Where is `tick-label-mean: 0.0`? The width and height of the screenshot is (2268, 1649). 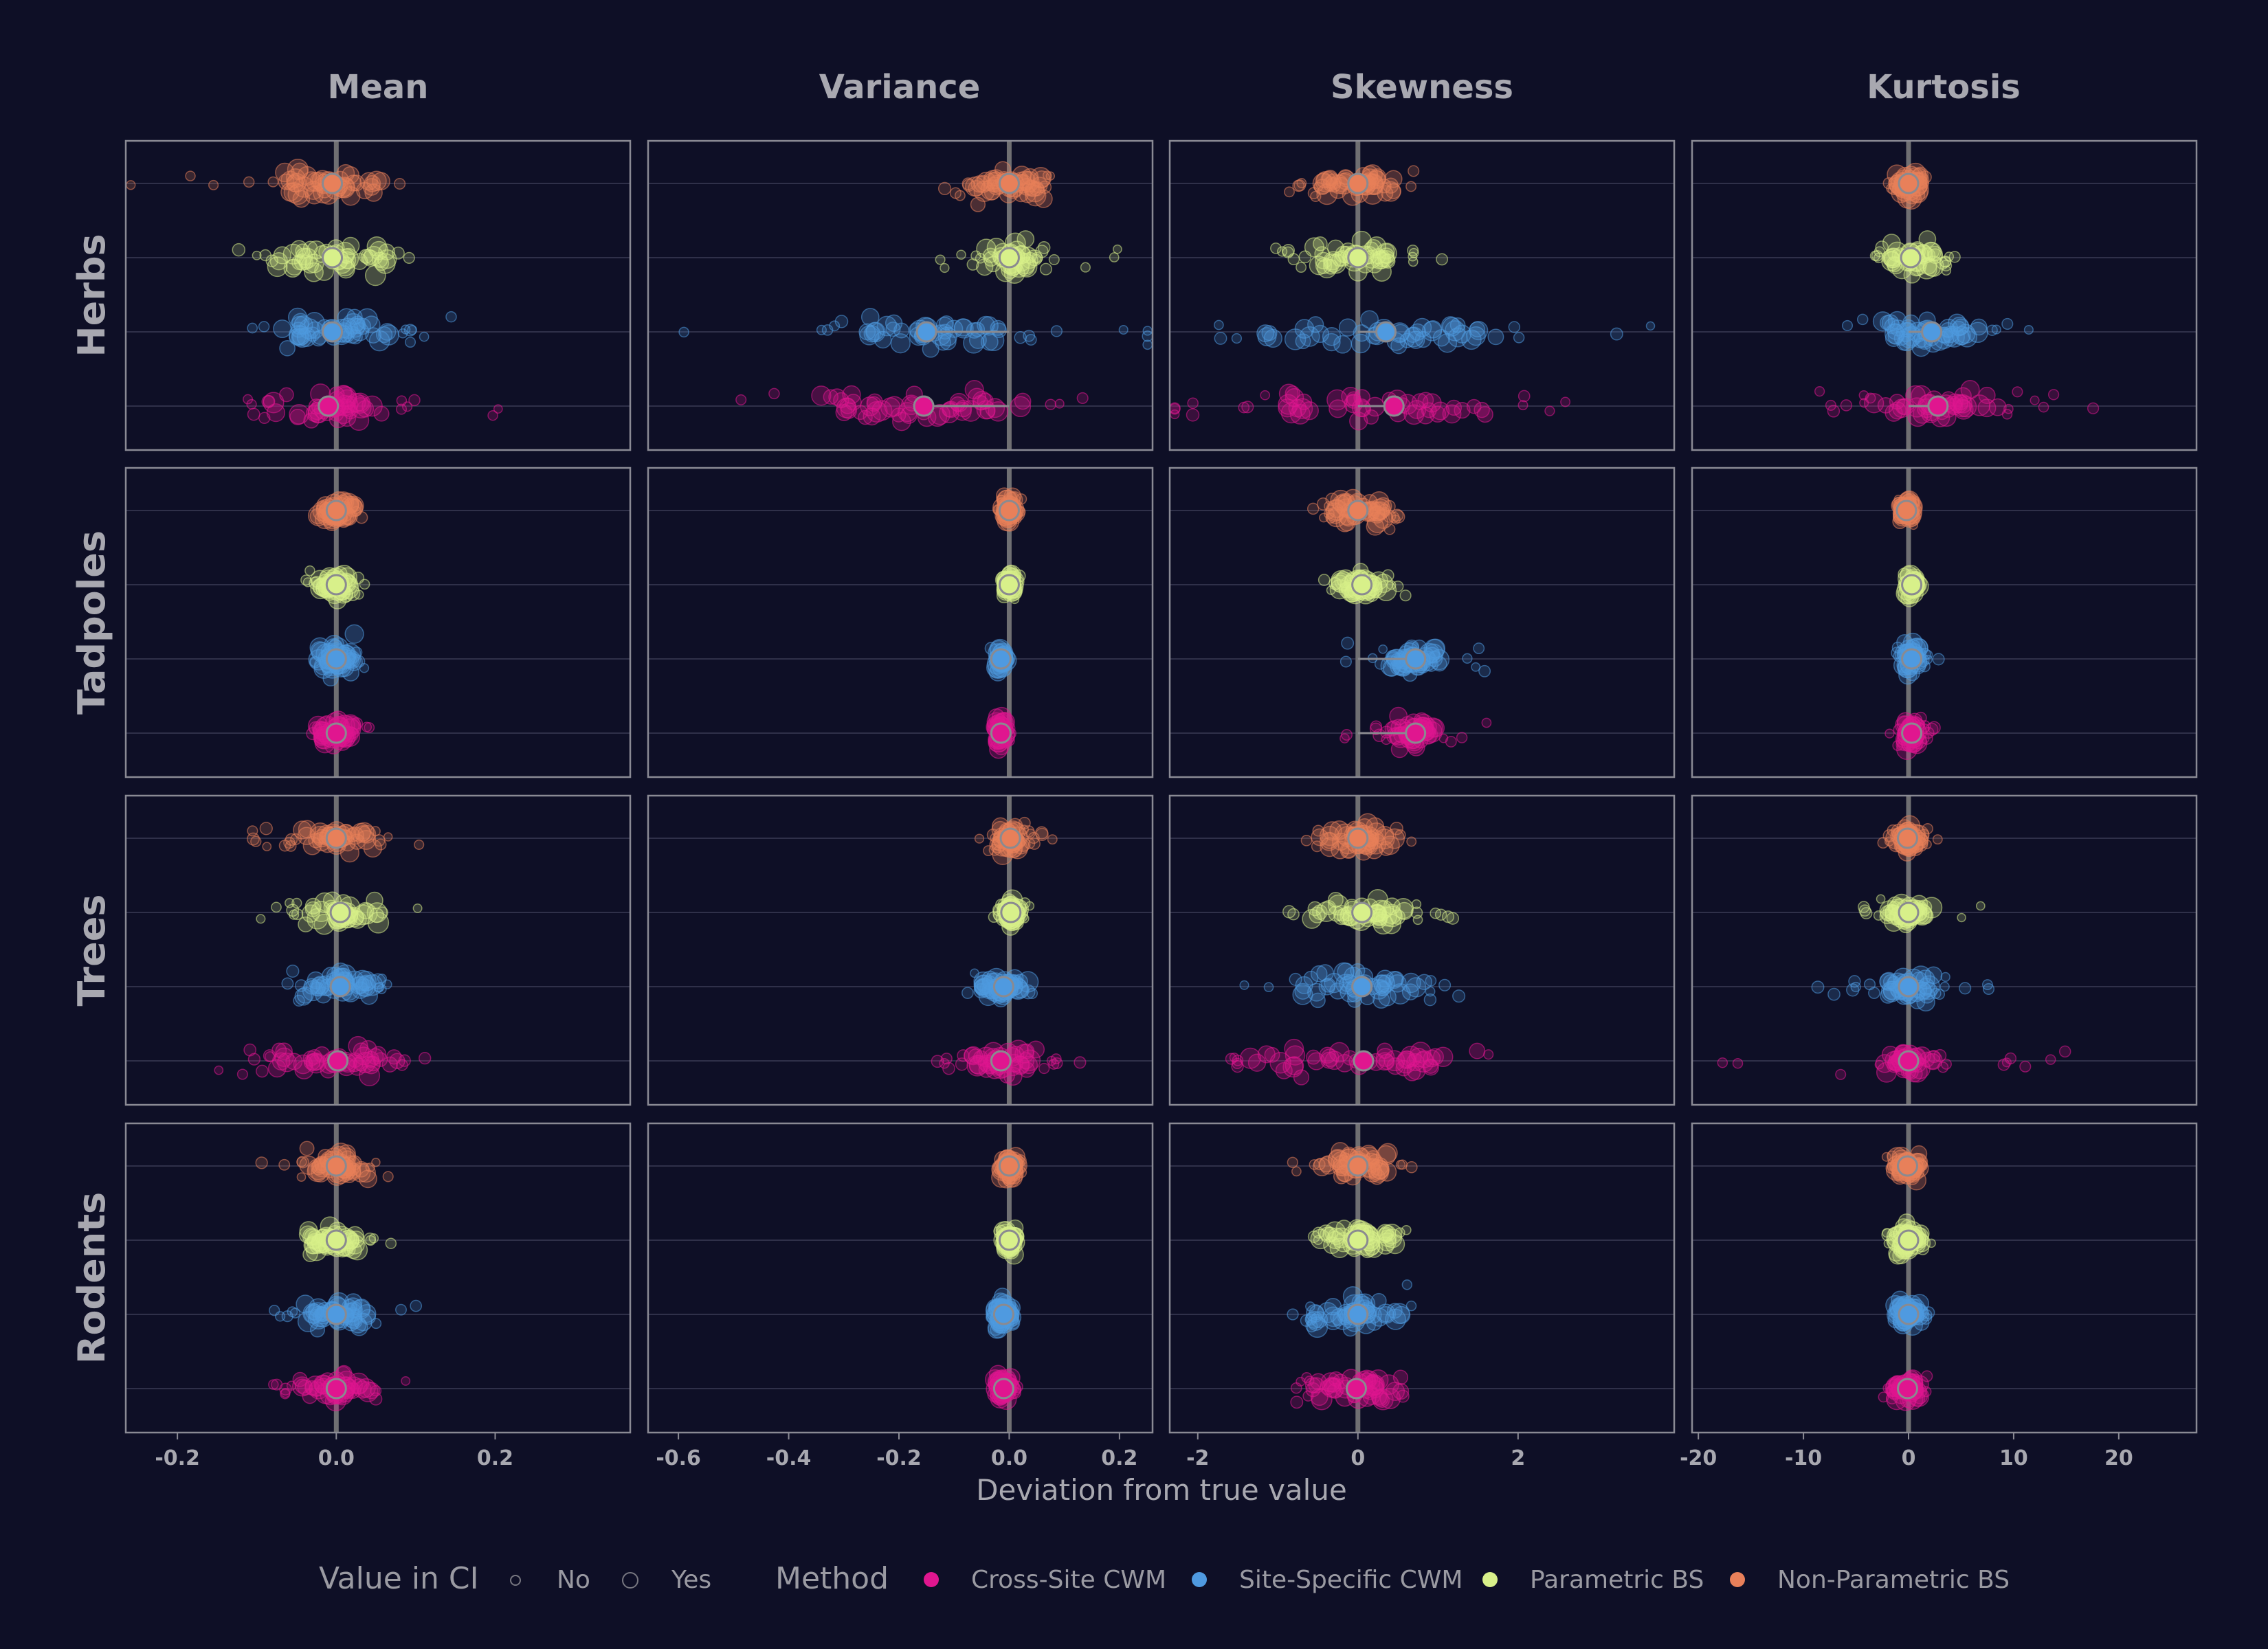
tick-label-mean: 0.0 is located at coordinates (336, 1458).